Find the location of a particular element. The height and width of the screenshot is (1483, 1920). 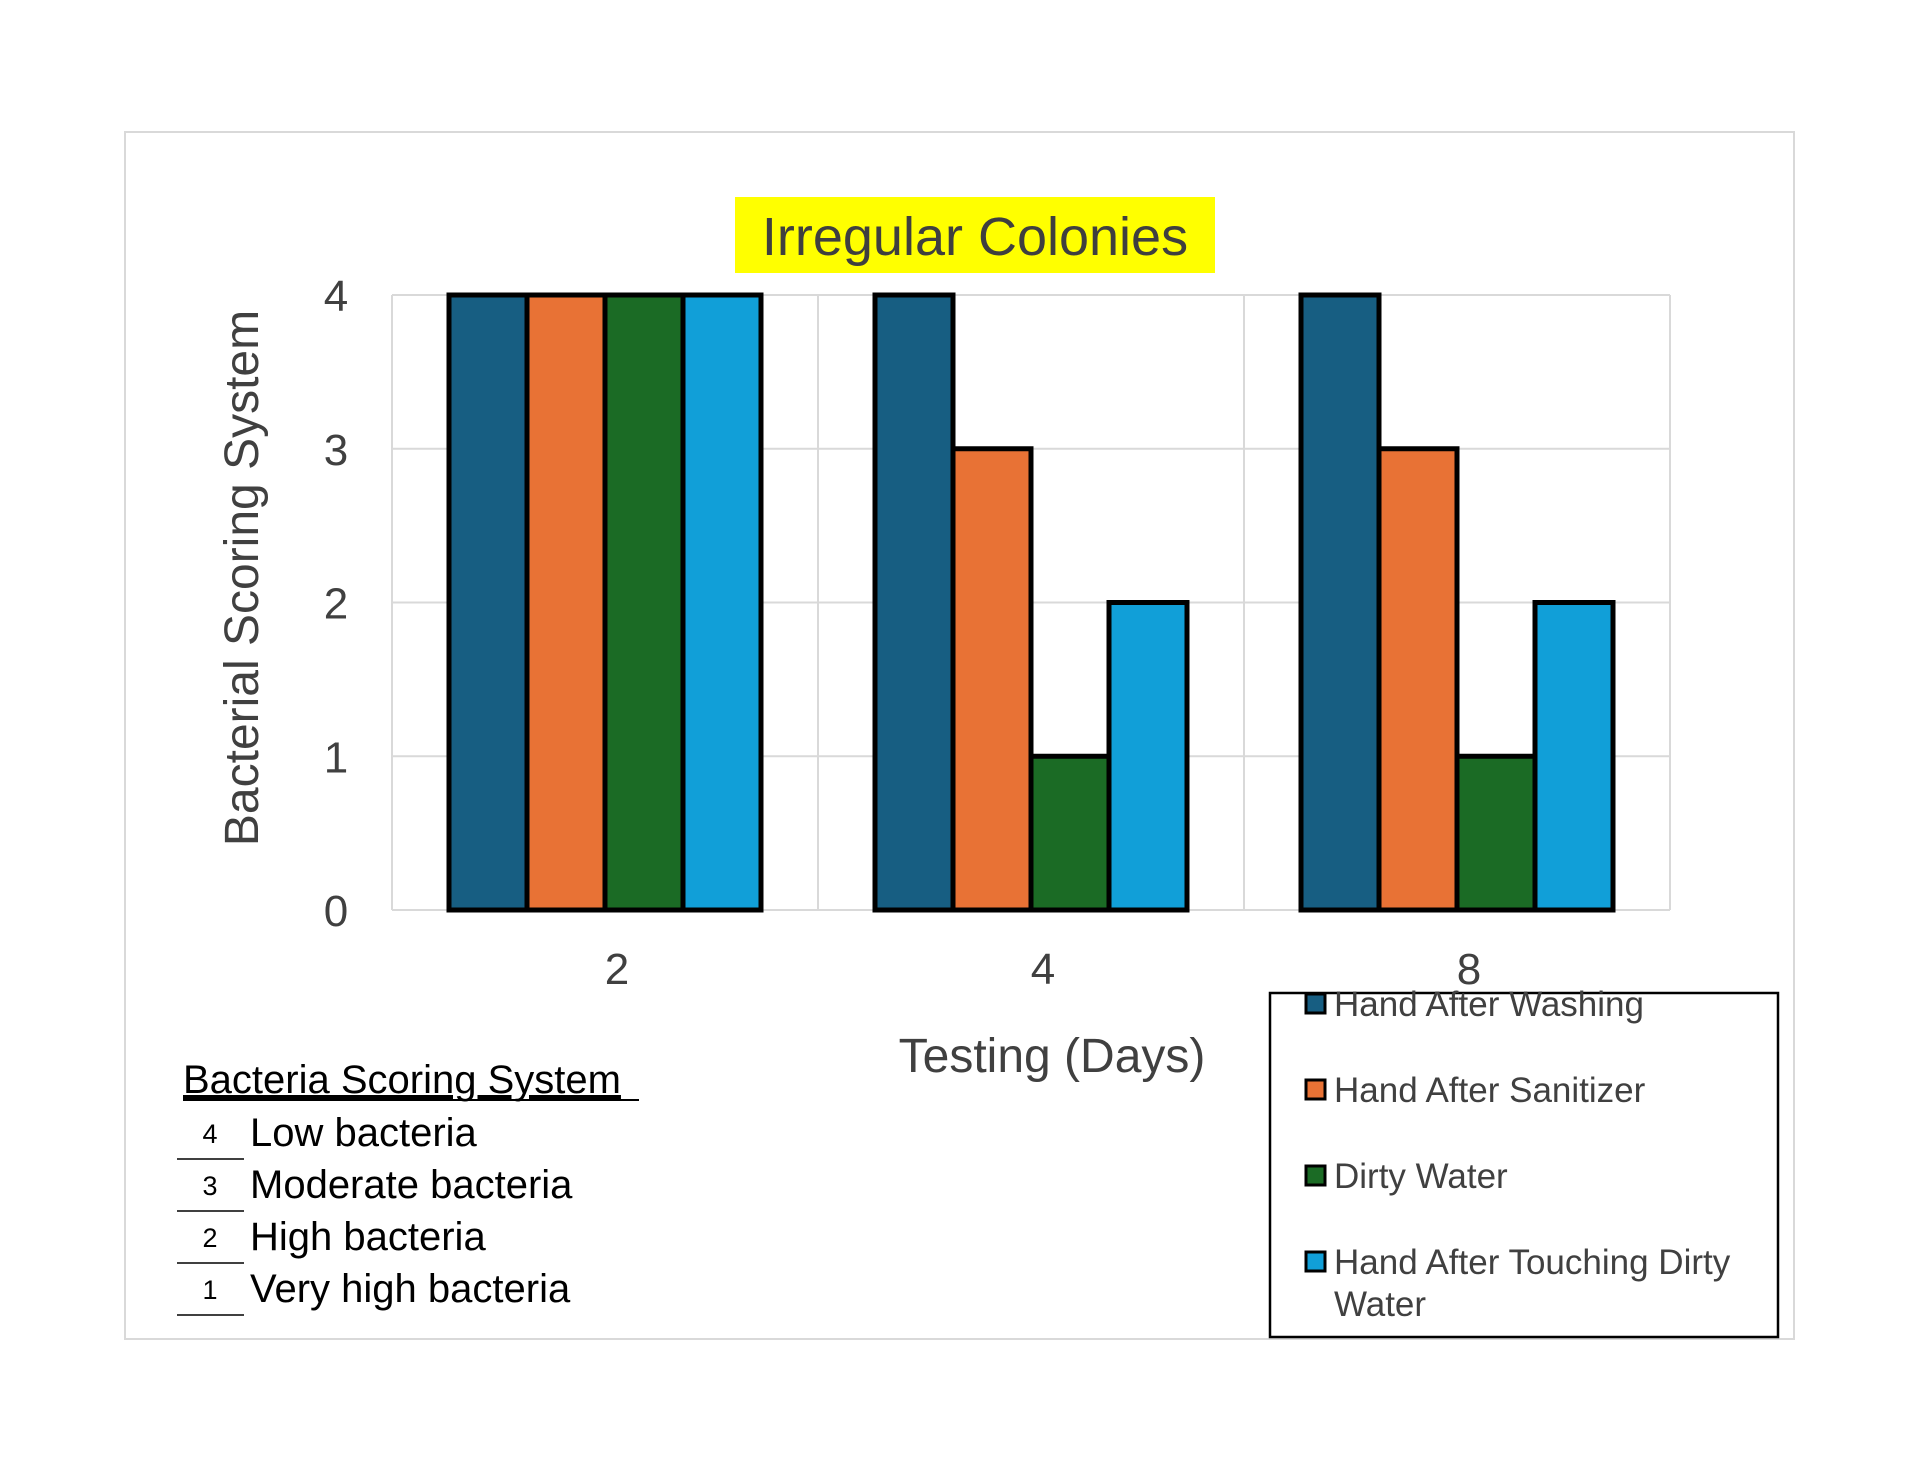

y-axis-ticks: 0 1 2 3 4 is located at coordinates (336, 604).